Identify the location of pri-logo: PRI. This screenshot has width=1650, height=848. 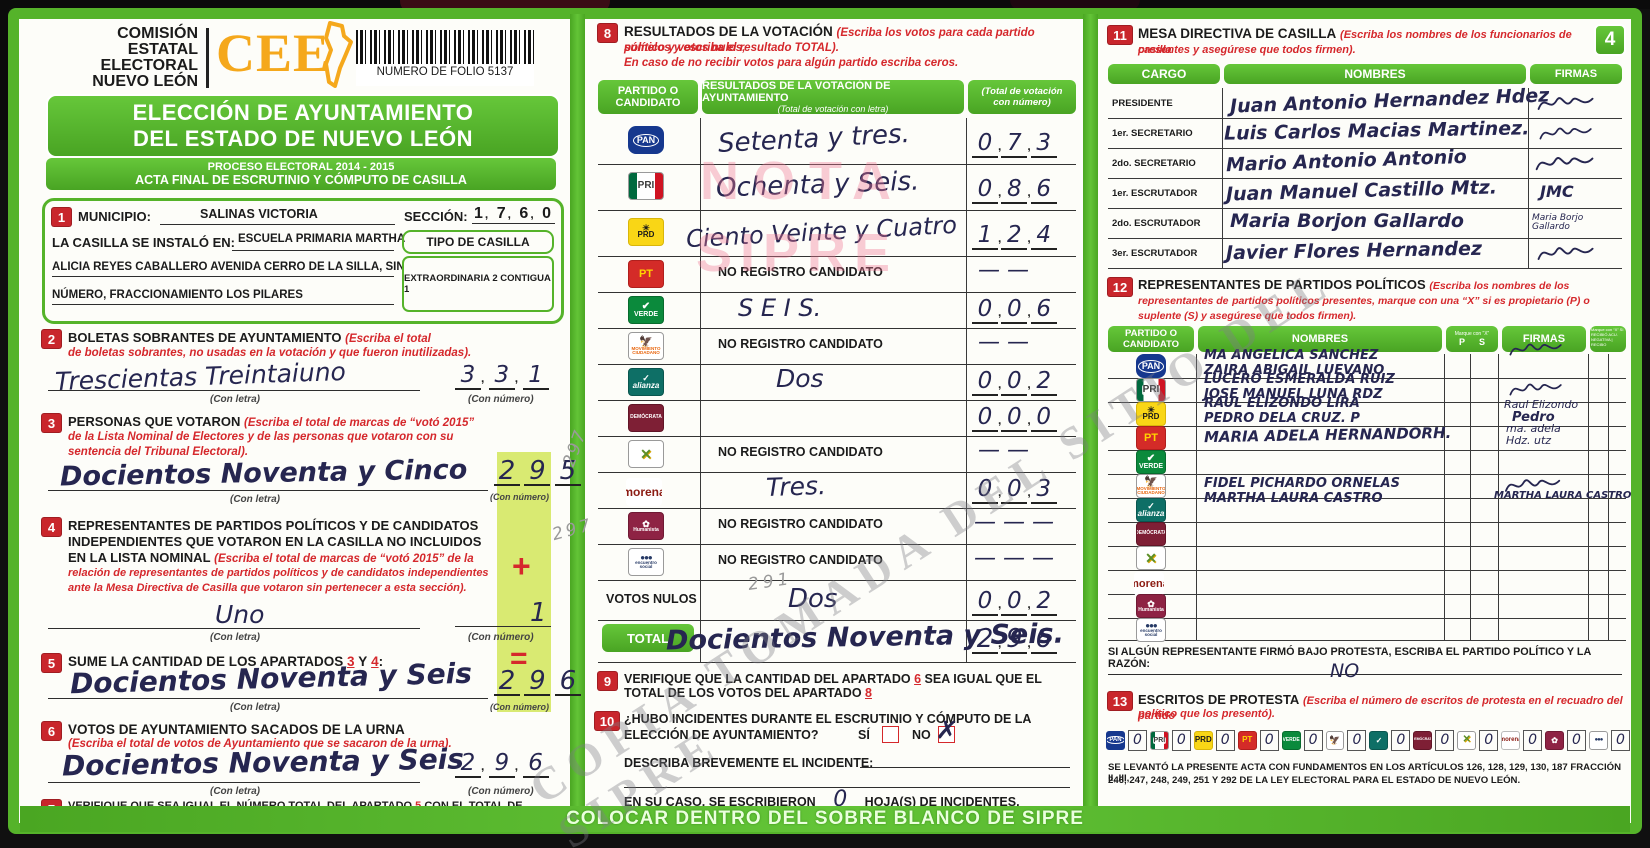
(1151, 390).